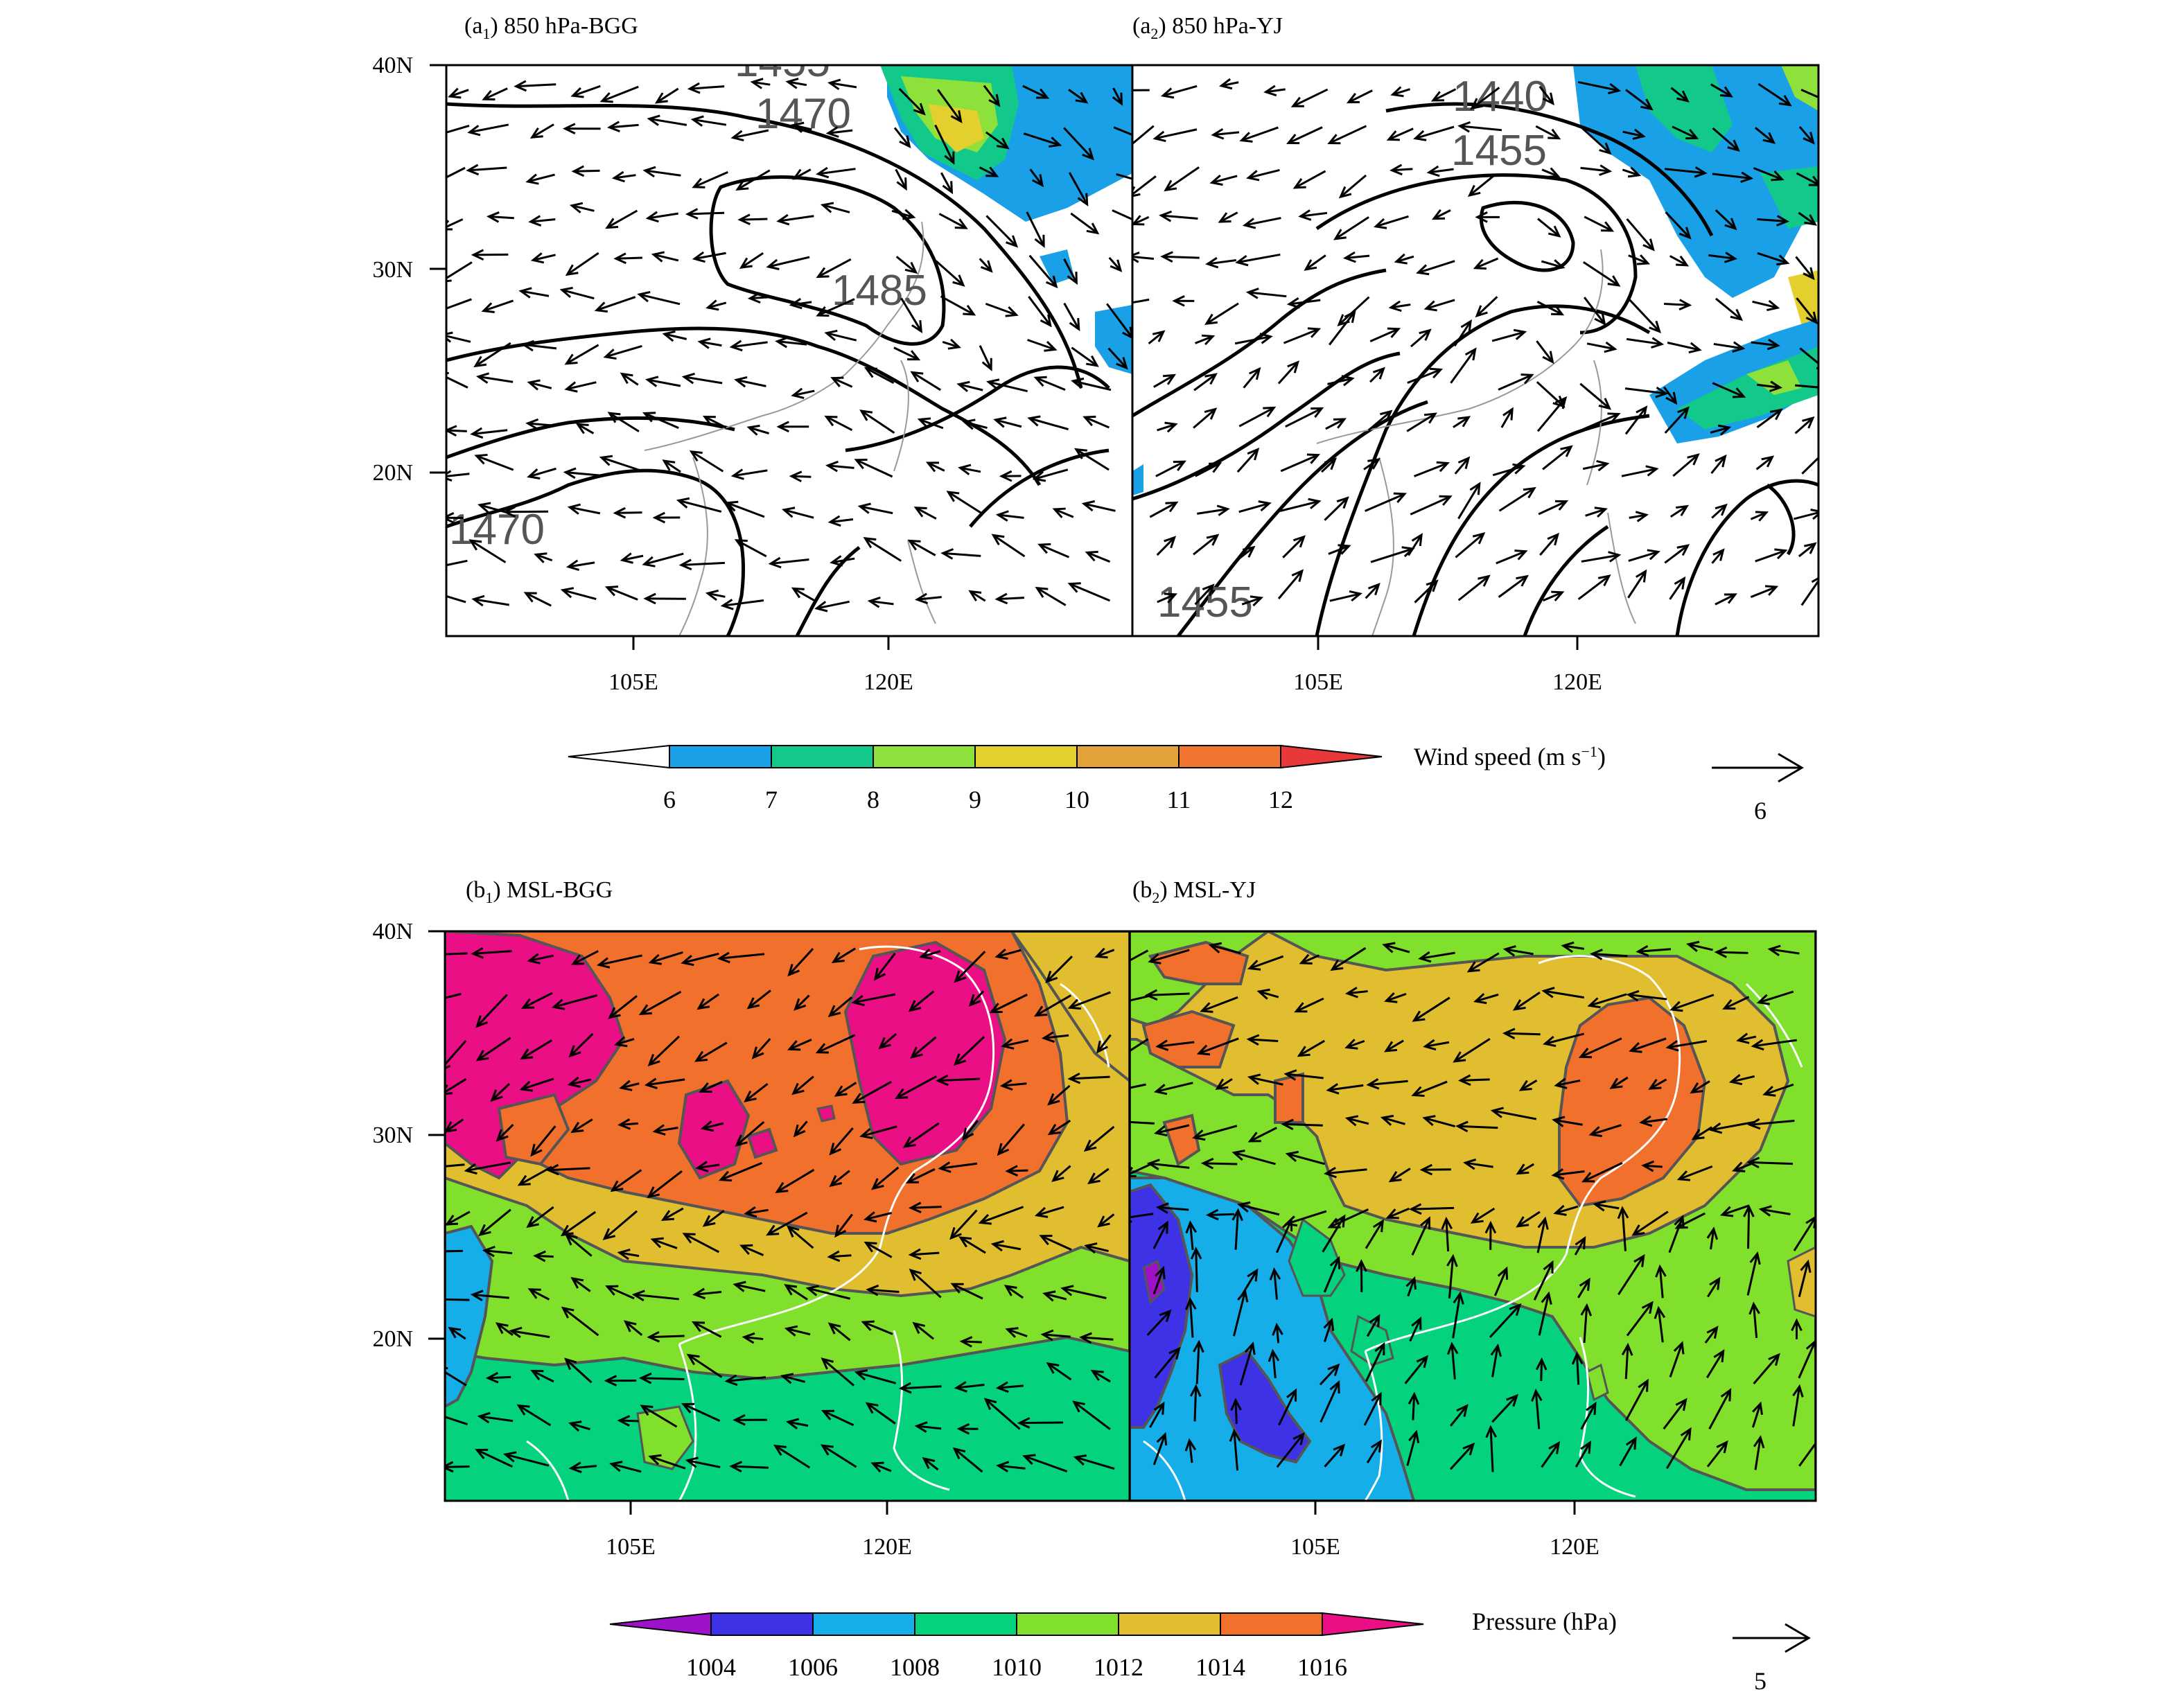 This screenshot has height=1708, width=2183. What do you see at coordinates (790, 429) in the screenshot?
I see `coastline-a1` at bounding box center [790, 429].